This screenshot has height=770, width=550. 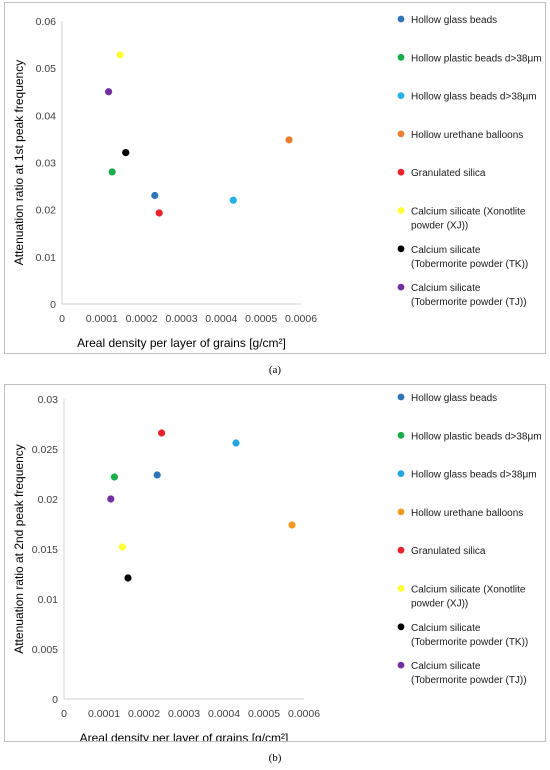 I want to click on panel-label-a: (a), so click(x=275, y=370).